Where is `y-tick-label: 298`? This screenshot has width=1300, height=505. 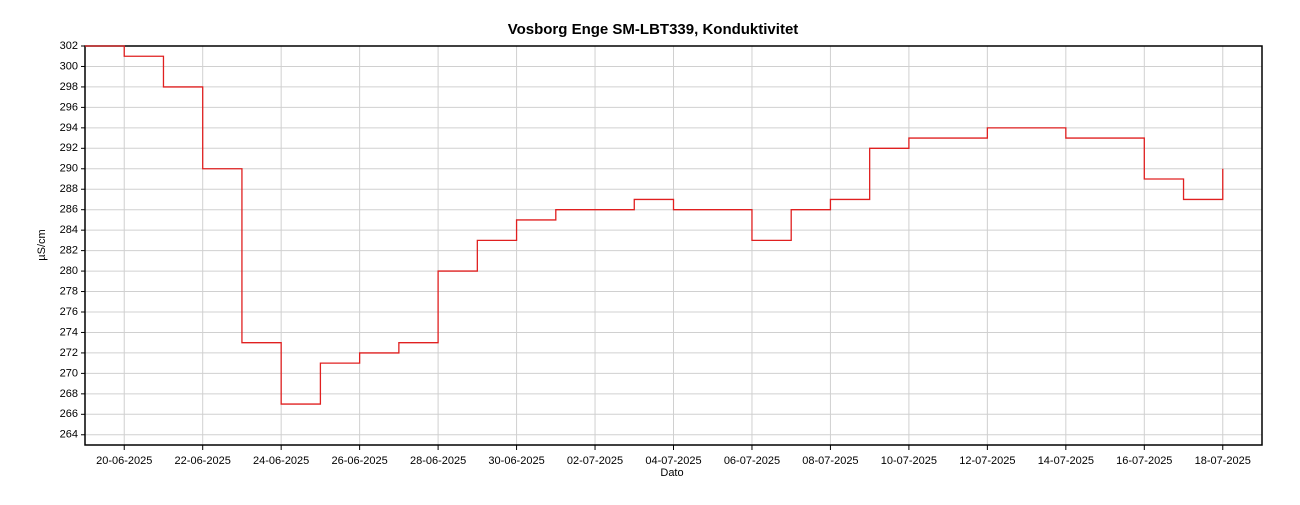 y-tick-label: 298 is located at coordinates (69, 87).